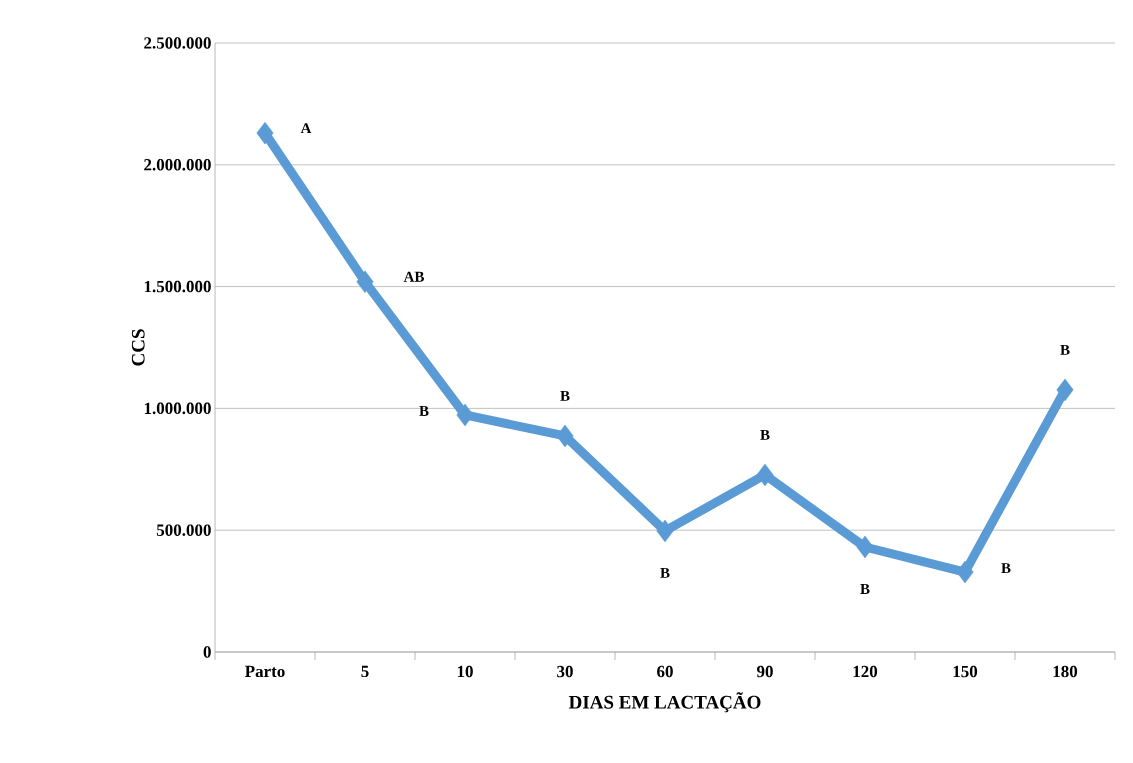 This screenshot has height=763, width=1133. Describe the element at coordinates (265, 671) in the screenshot. I see `x-tick-label: Parto` at that location.